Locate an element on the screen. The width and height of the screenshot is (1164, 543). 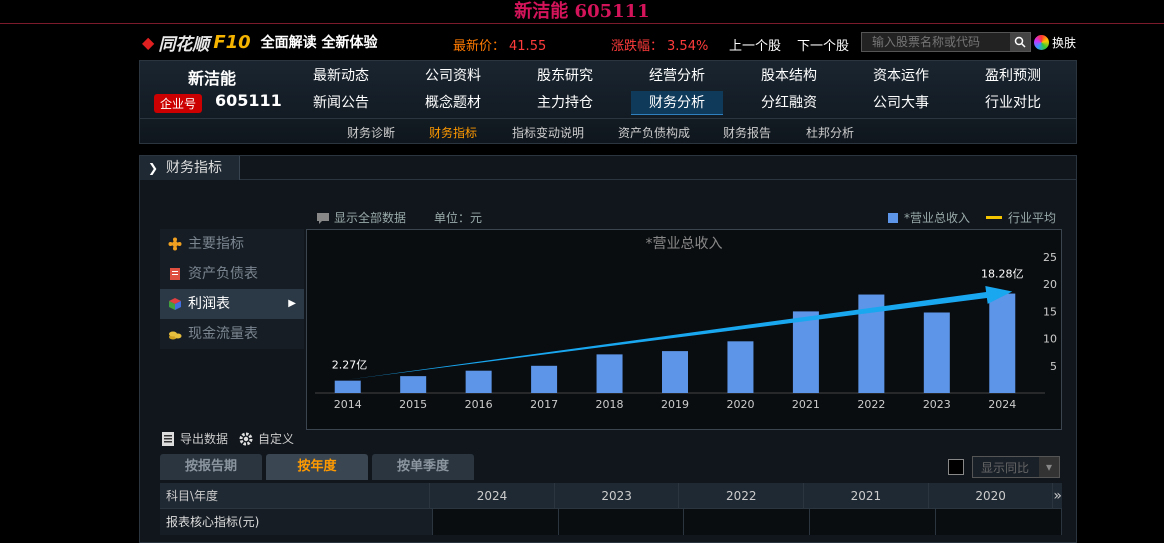
y-tick-label: 15 is located at coordinates (1050, 311).